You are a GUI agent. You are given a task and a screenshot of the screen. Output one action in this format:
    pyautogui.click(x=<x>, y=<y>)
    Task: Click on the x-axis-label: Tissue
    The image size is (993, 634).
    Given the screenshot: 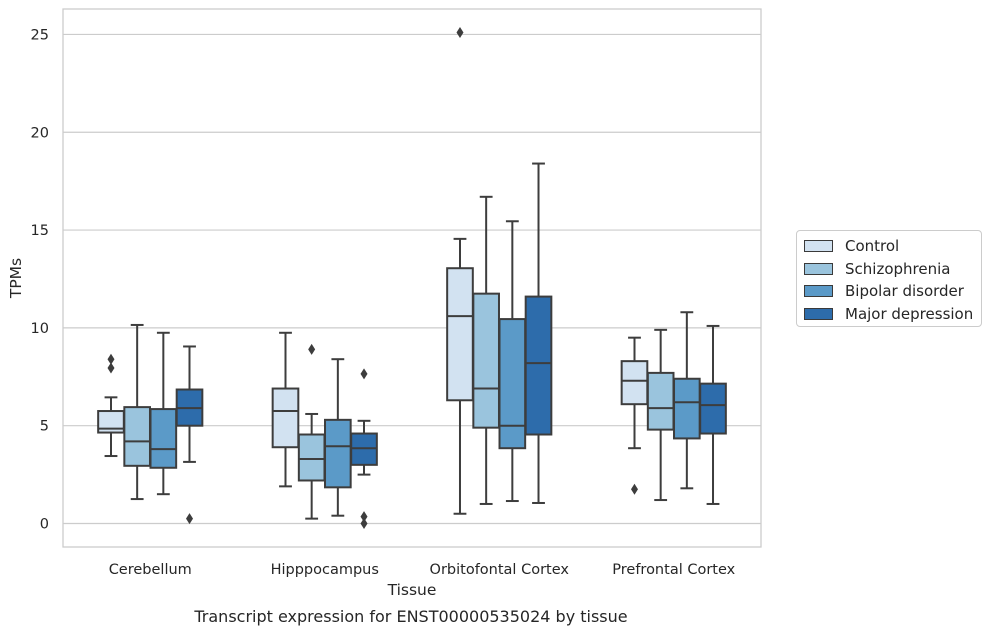 What is the action you would take?
    pyautogui.click(x=412, y=590)
    